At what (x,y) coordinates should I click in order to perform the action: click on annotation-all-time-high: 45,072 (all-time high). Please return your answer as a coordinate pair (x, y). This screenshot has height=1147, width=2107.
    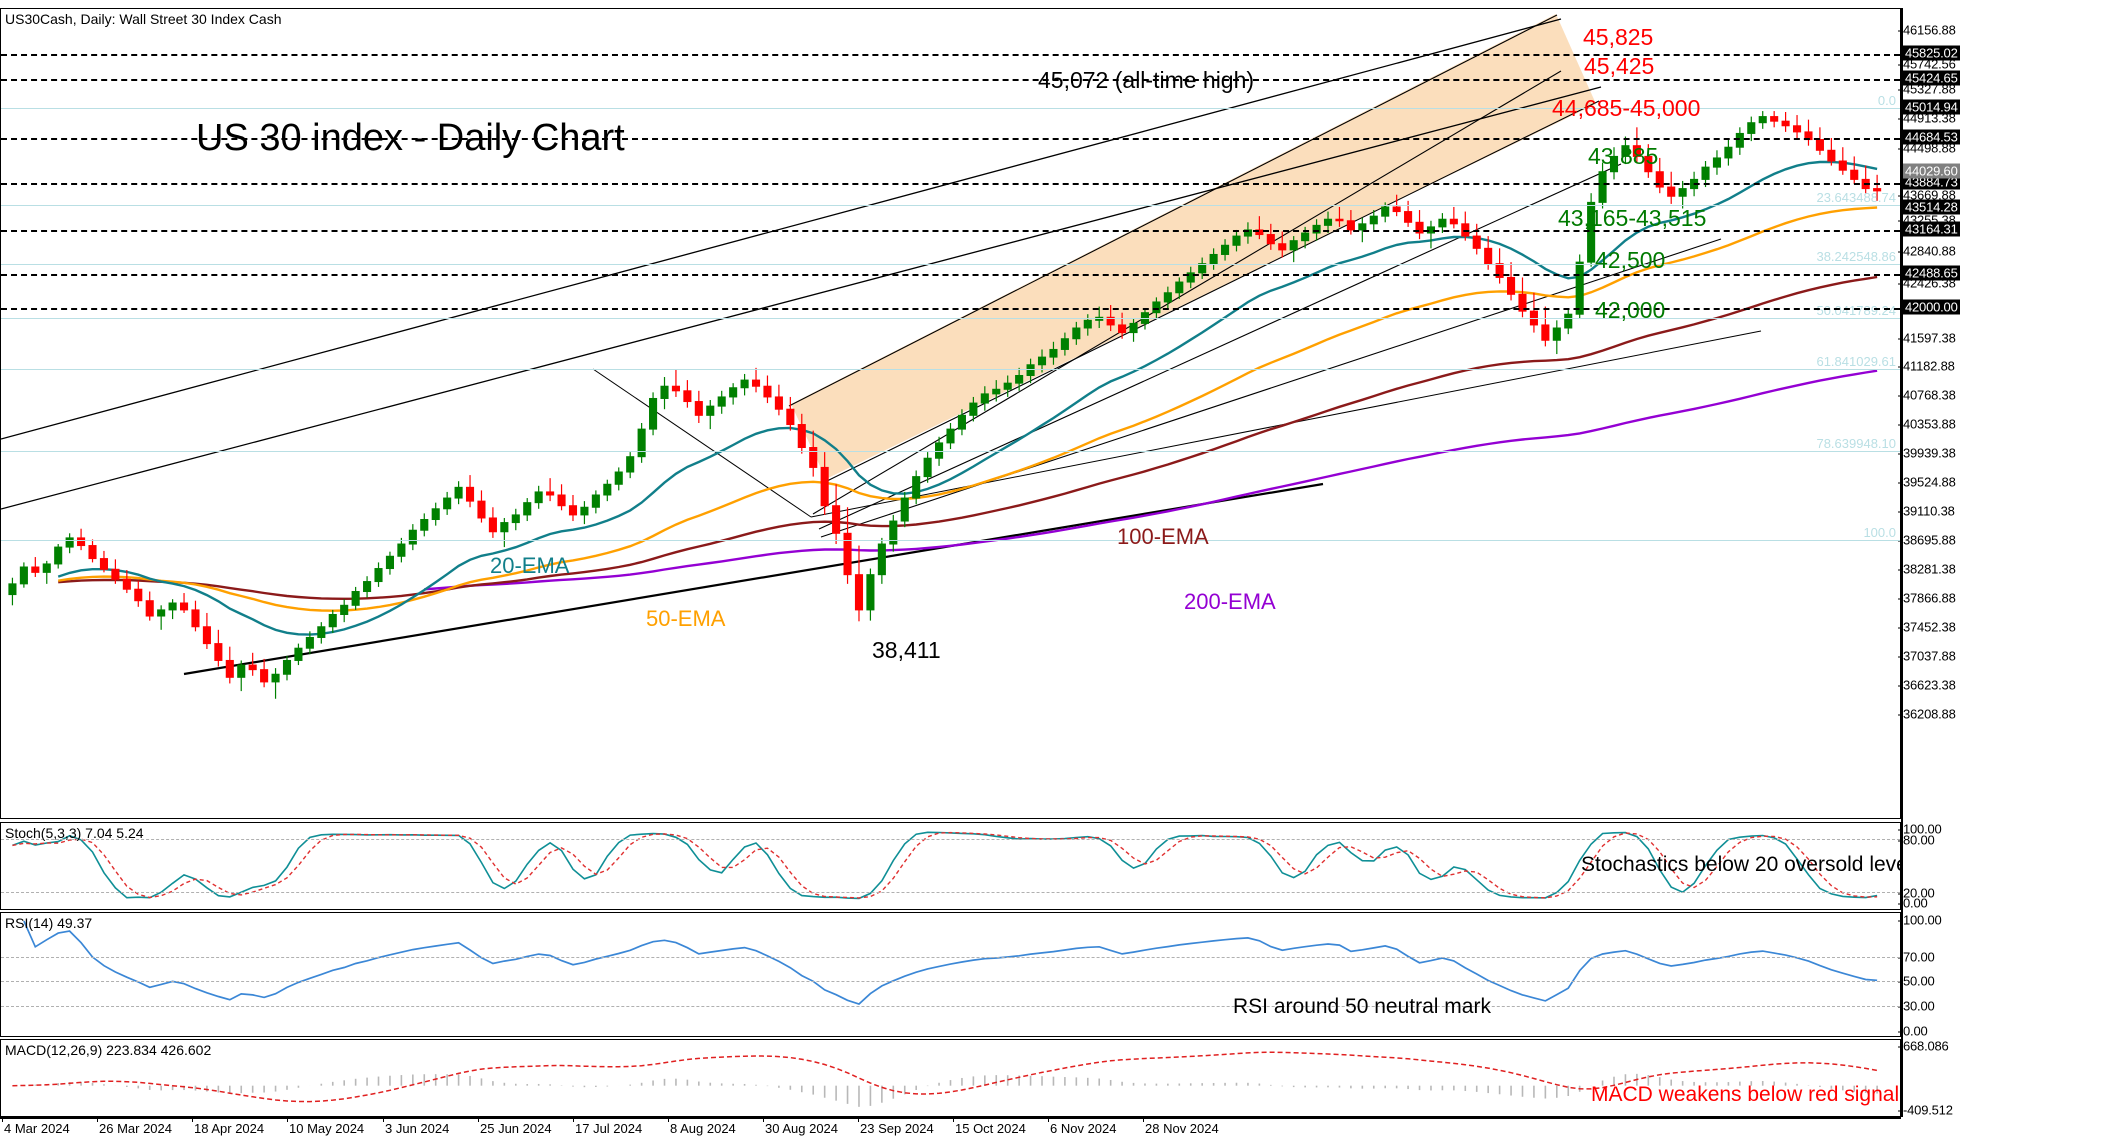
    Looking at the image, I should click on (1146, 80).